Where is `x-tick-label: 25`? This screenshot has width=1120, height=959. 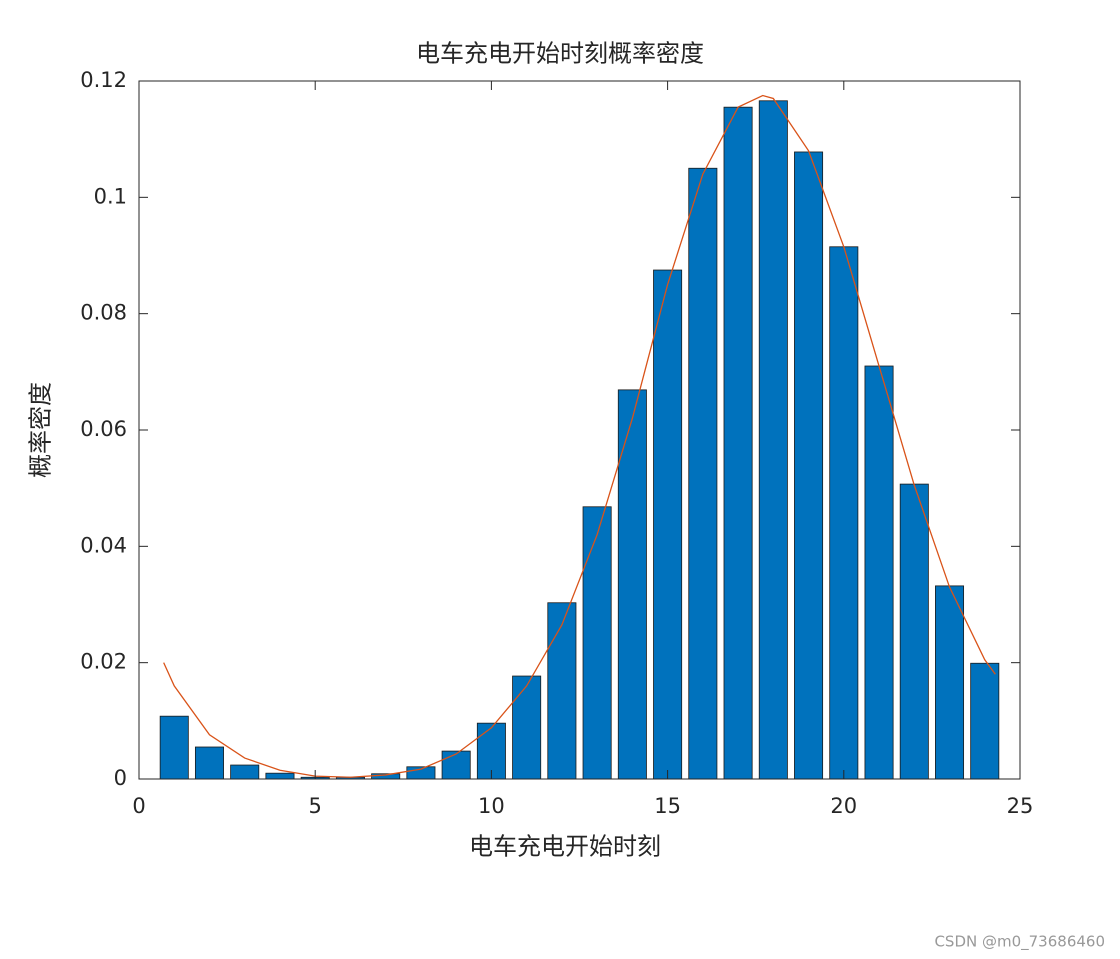
x-tick-label: 25 is located at coordinates (1020, 806).